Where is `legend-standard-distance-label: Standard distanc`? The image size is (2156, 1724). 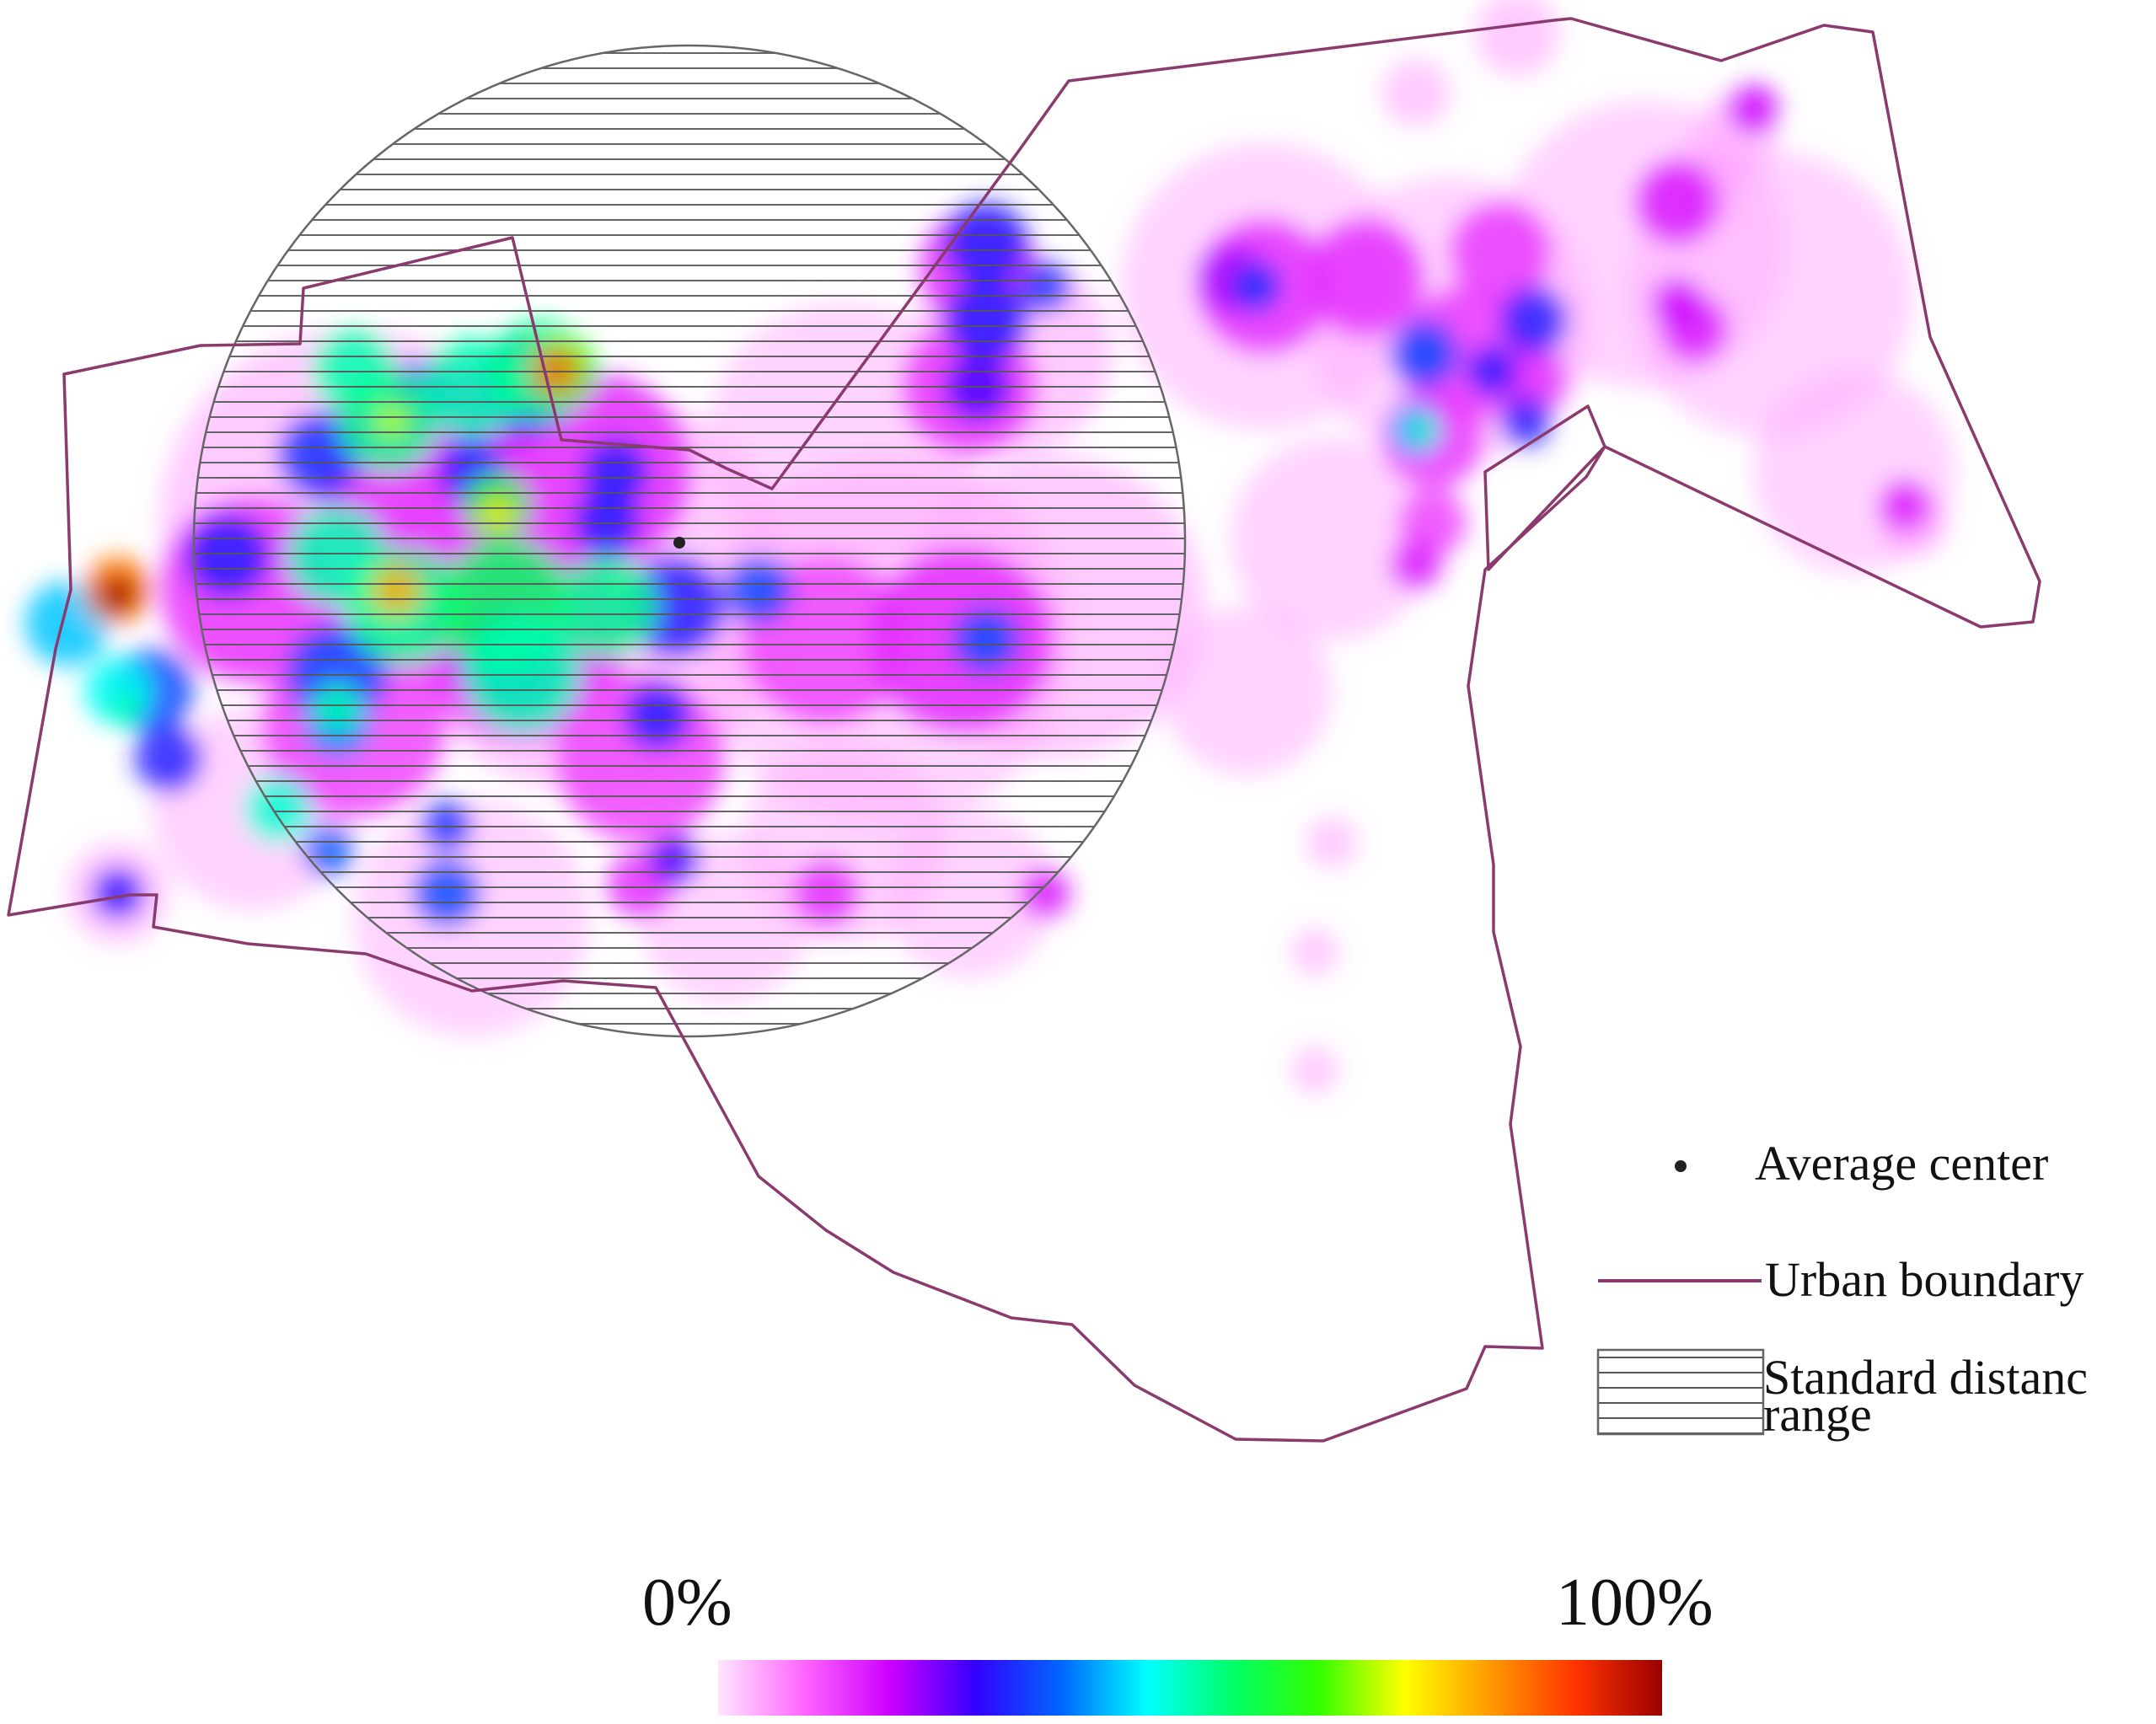 legend-standard-distance-label: Standard distanc is located at coordinates (1925, 1378).